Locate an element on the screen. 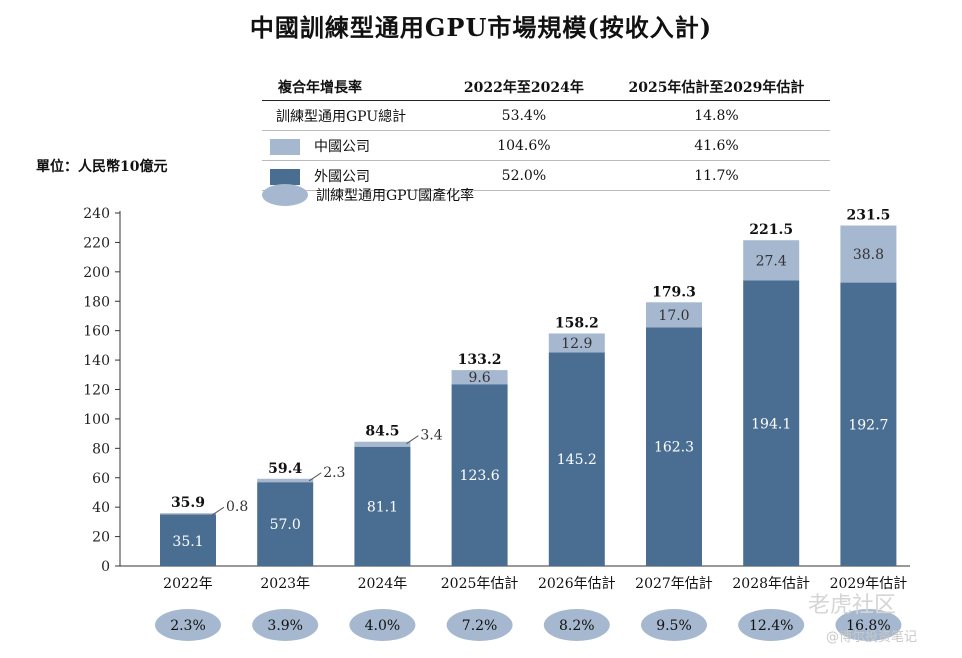  penetration-rate-label: 9.5% is located at coordinates (674, 626).